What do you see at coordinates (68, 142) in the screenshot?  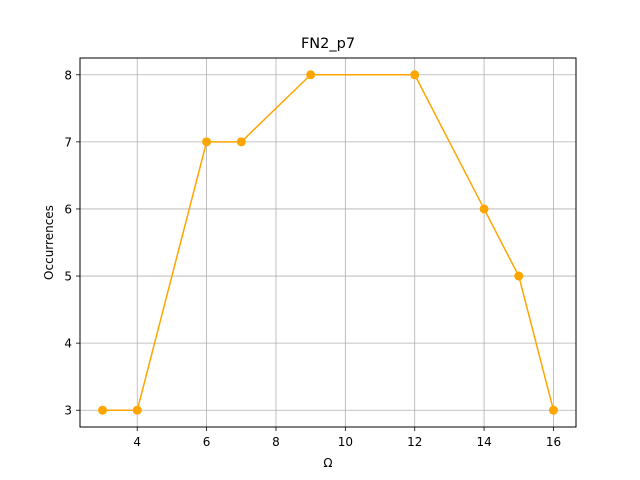 I see `y-tick-label: 7` at bounding box center [68, 142].